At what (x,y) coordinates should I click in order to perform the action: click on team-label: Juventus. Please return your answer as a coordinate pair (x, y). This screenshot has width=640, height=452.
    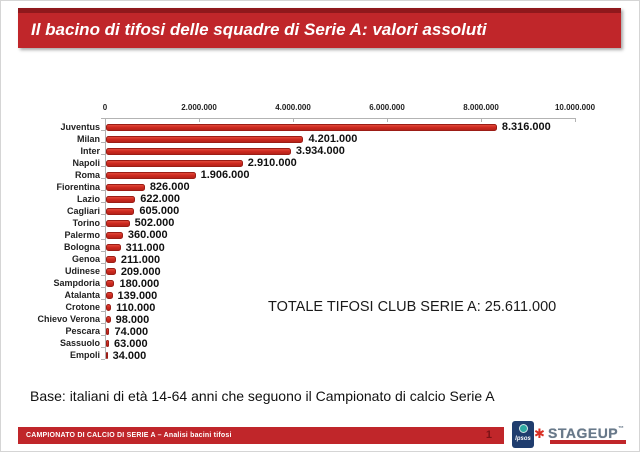
    Looking at the image, I should click on (80, 126).